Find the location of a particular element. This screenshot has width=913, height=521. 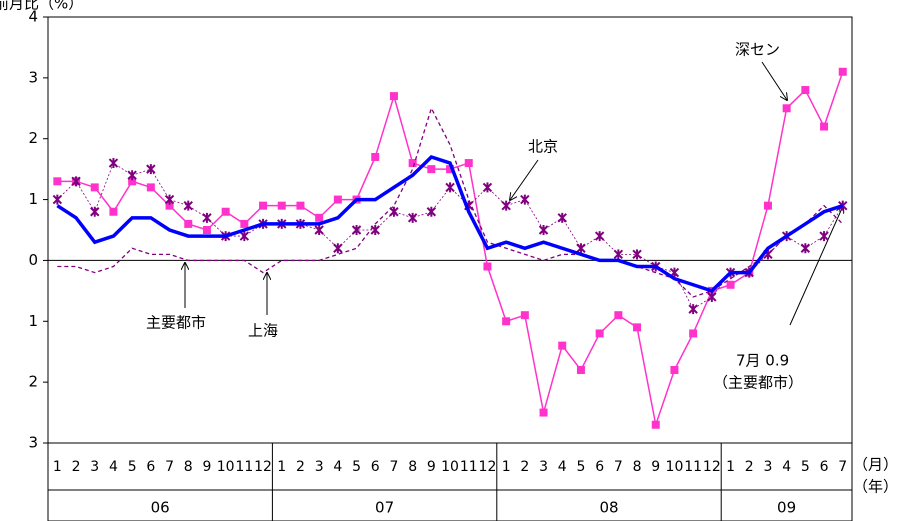

annotation: 7月 0.9 is located at coordinates (762, 361).